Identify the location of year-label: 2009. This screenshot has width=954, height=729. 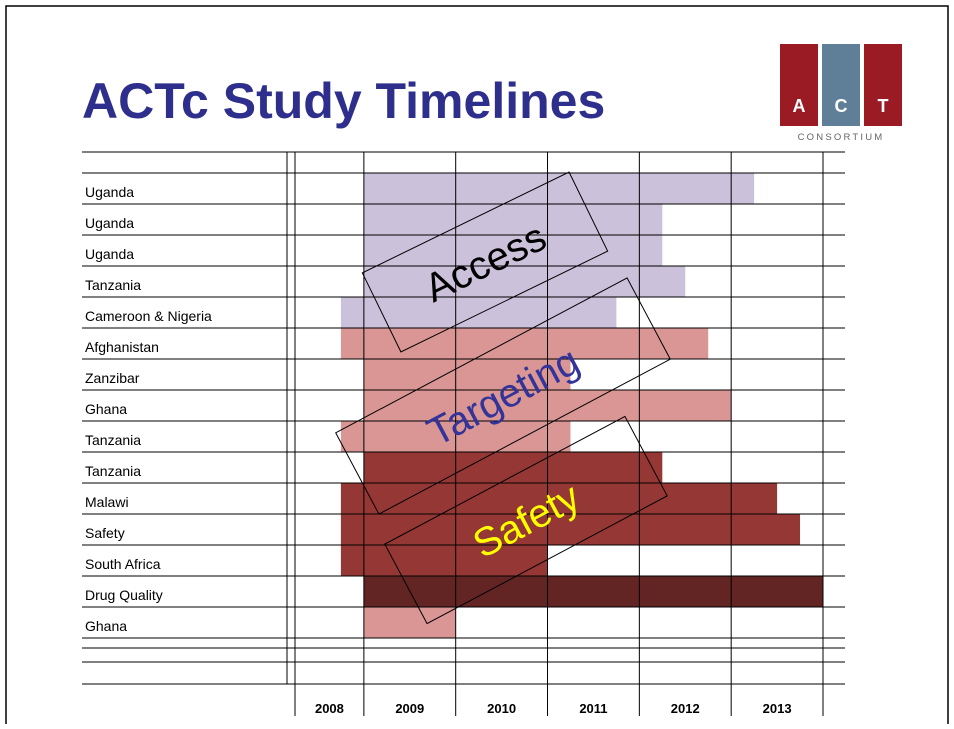
(409, 708).